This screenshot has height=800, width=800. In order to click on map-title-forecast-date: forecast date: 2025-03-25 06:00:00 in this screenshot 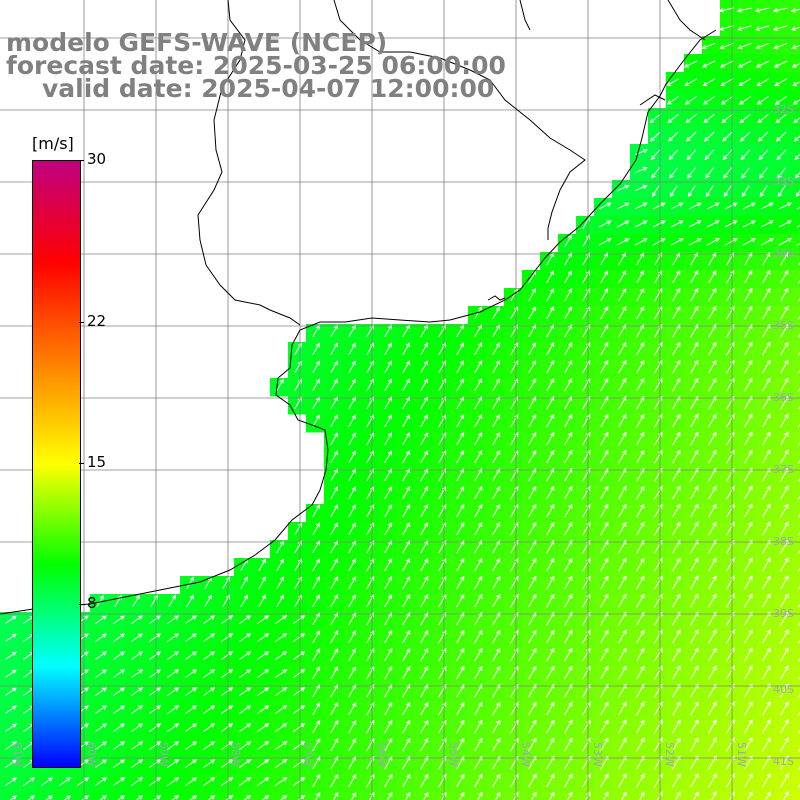, I will do `click(256, 65)`.